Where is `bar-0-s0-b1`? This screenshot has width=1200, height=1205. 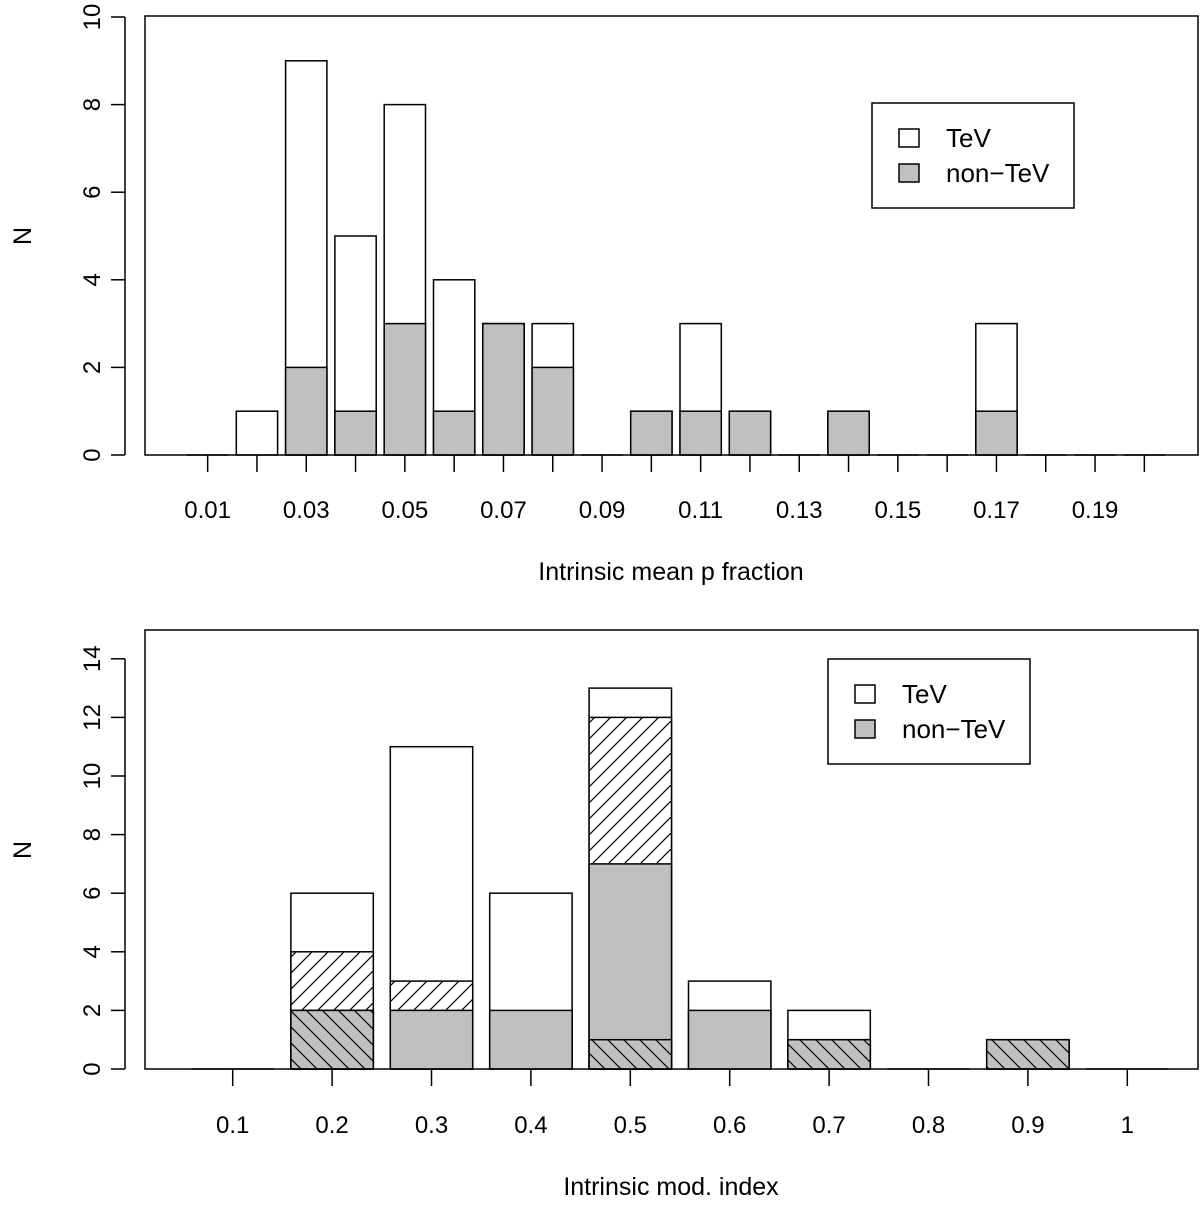
bar-0-s0-b1 is located at coordinates (257, 433).